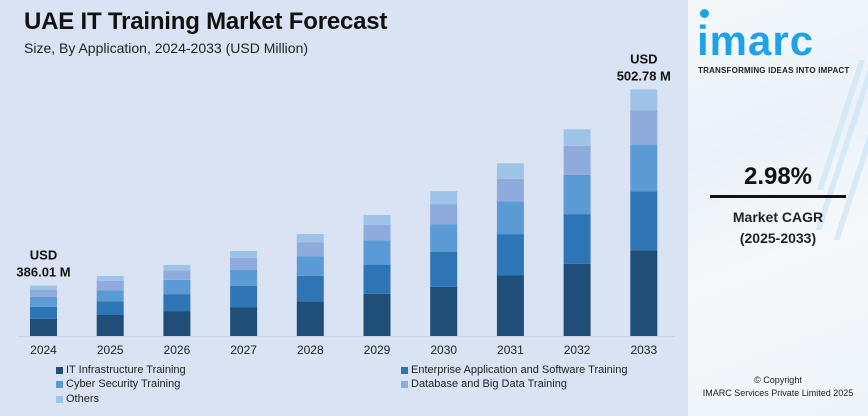 The height and width of the screenshot is (416, 868). I want to click on bar-segment-it-infrastructure-training-2033, so click(644, 293).